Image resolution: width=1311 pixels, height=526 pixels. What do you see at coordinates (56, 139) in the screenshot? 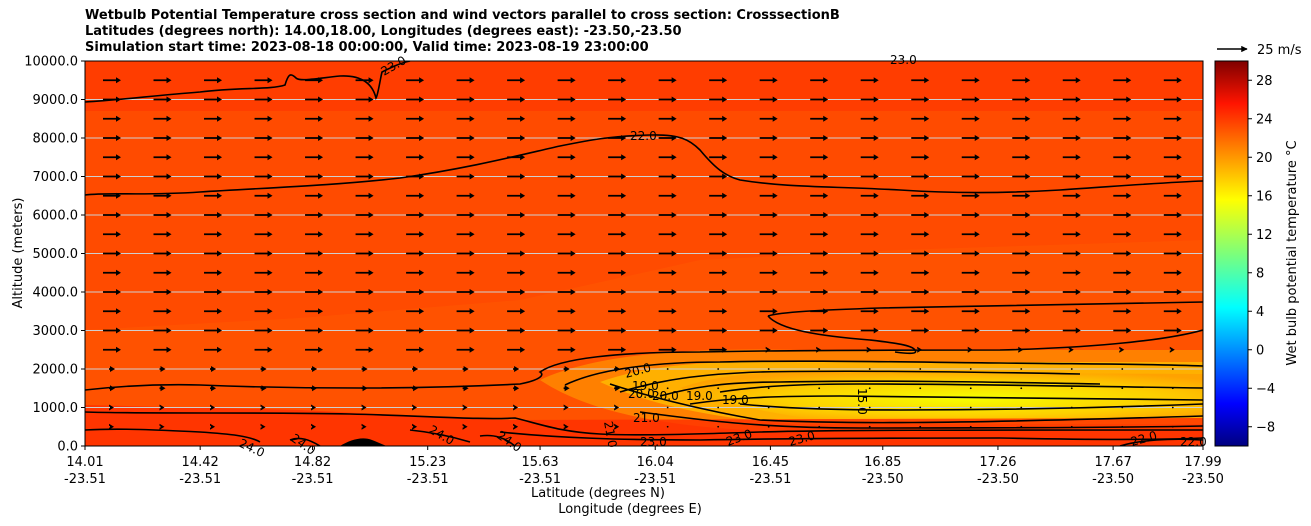
I see `y-tick-label: 8000.0` at bounding box center [56, 139].